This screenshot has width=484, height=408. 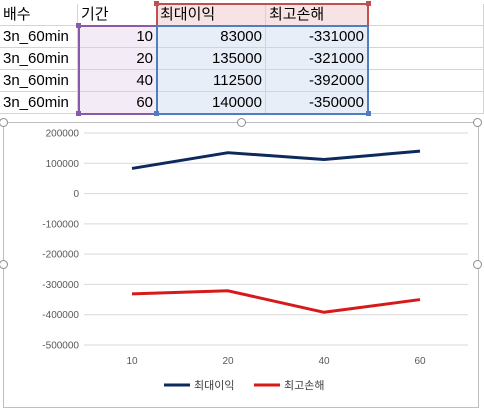 What do you see at coordinates (63, 134) in the screenshot?
I see `y-tick-label: 200000` at bounding box center [63, 134].